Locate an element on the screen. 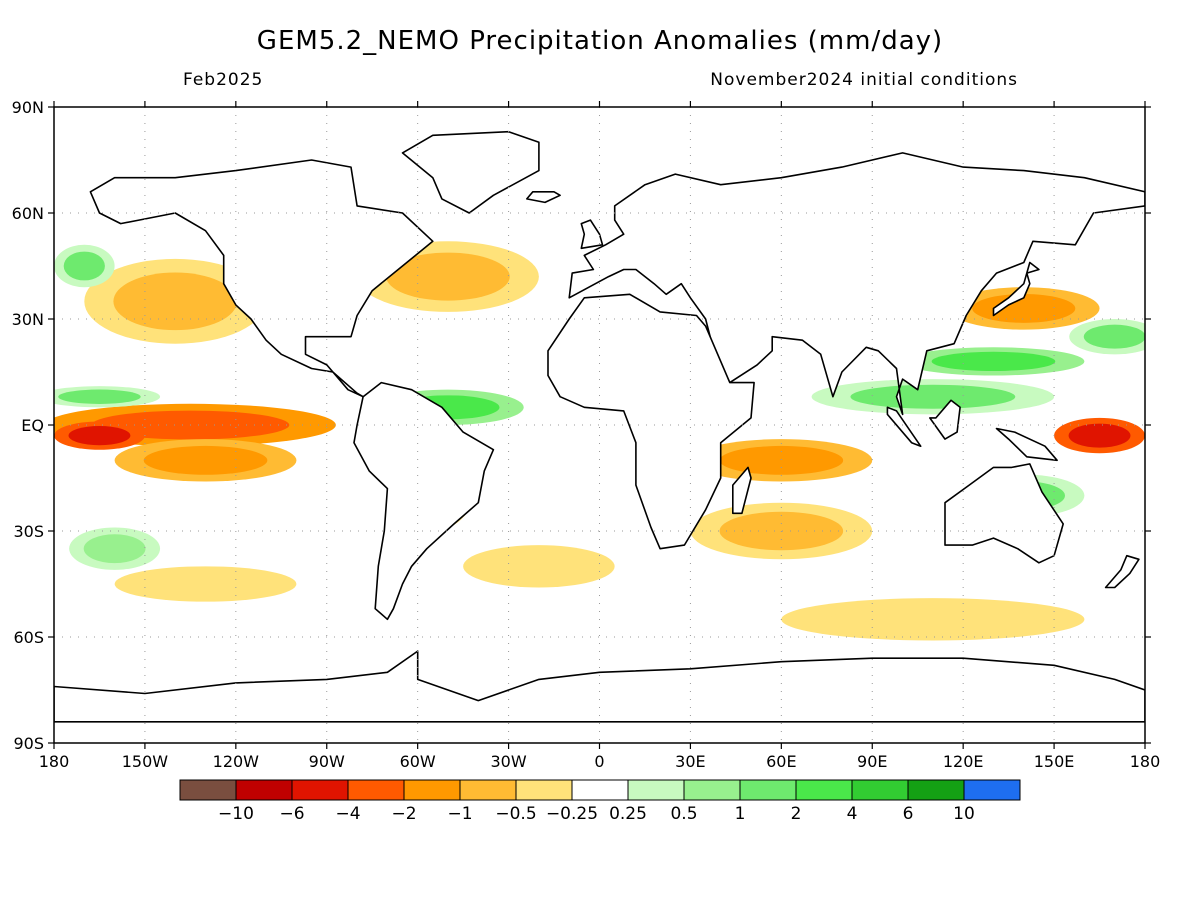  colorbar-label: −0.25 is located at coordinates (572, 814).